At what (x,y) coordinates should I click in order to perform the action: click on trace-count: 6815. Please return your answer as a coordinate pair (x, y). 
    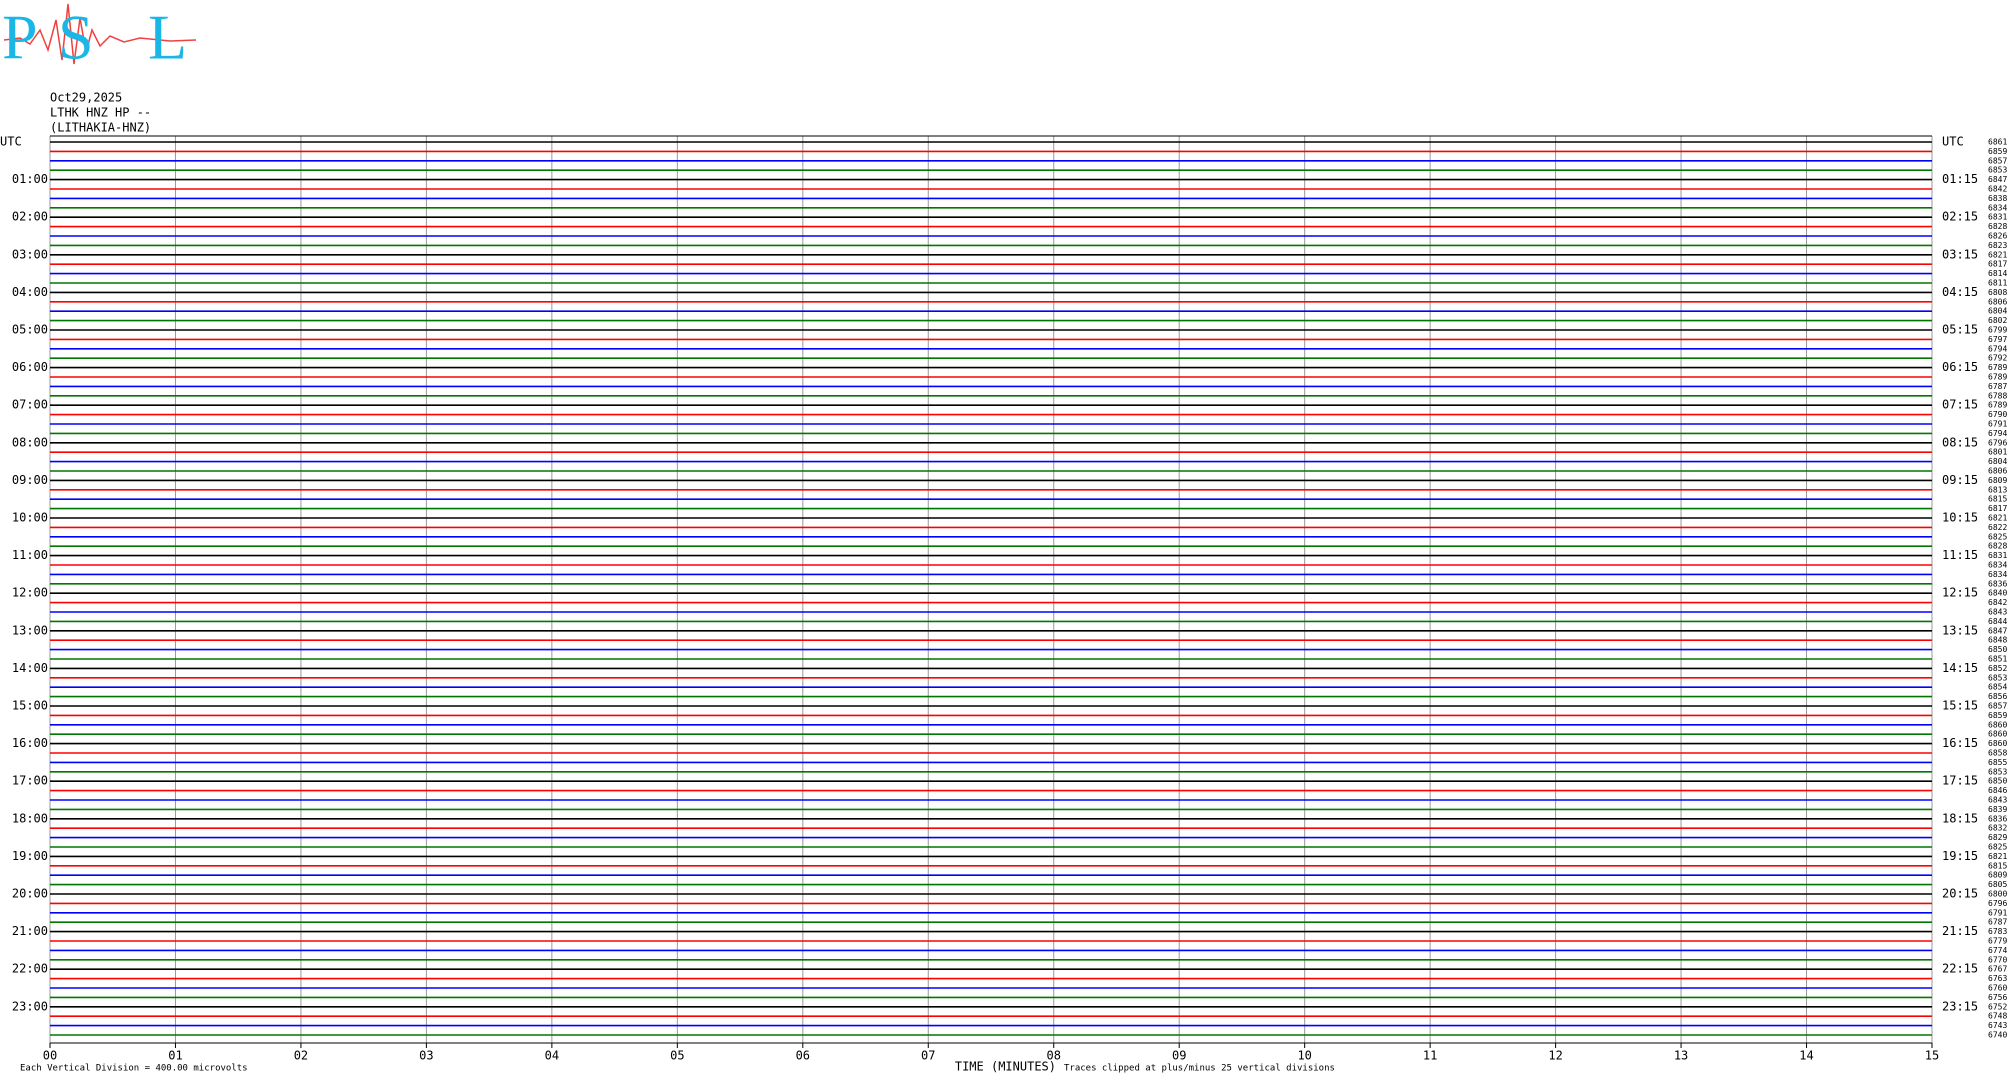
    Looking at the image, I should click on (1997, 499).